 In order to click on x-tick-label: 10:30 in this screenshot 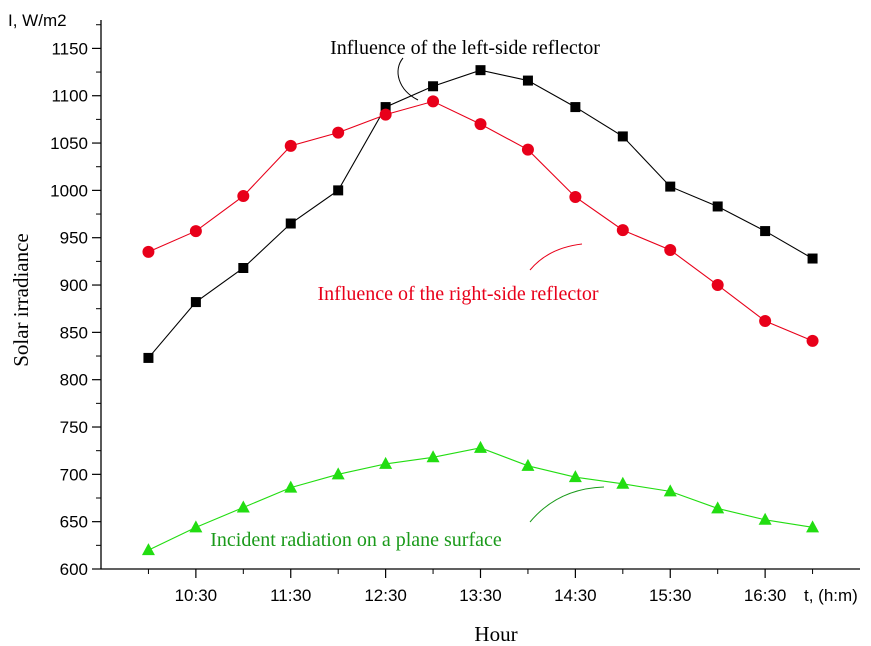, I will do `click(196, 595)`.